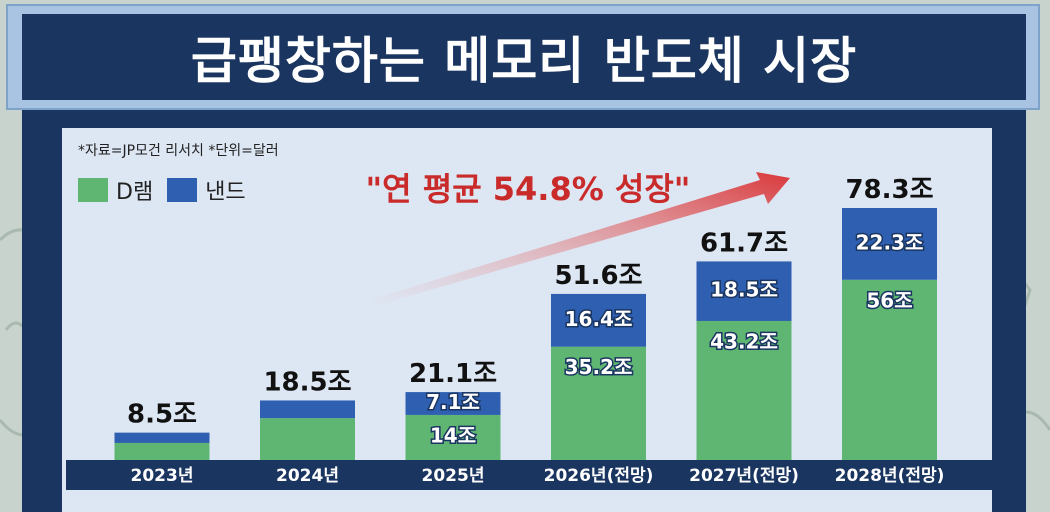 This screenshot has width=1050, height=512. I want to click on legend-item-nand: 낸드, so click(206, 190).